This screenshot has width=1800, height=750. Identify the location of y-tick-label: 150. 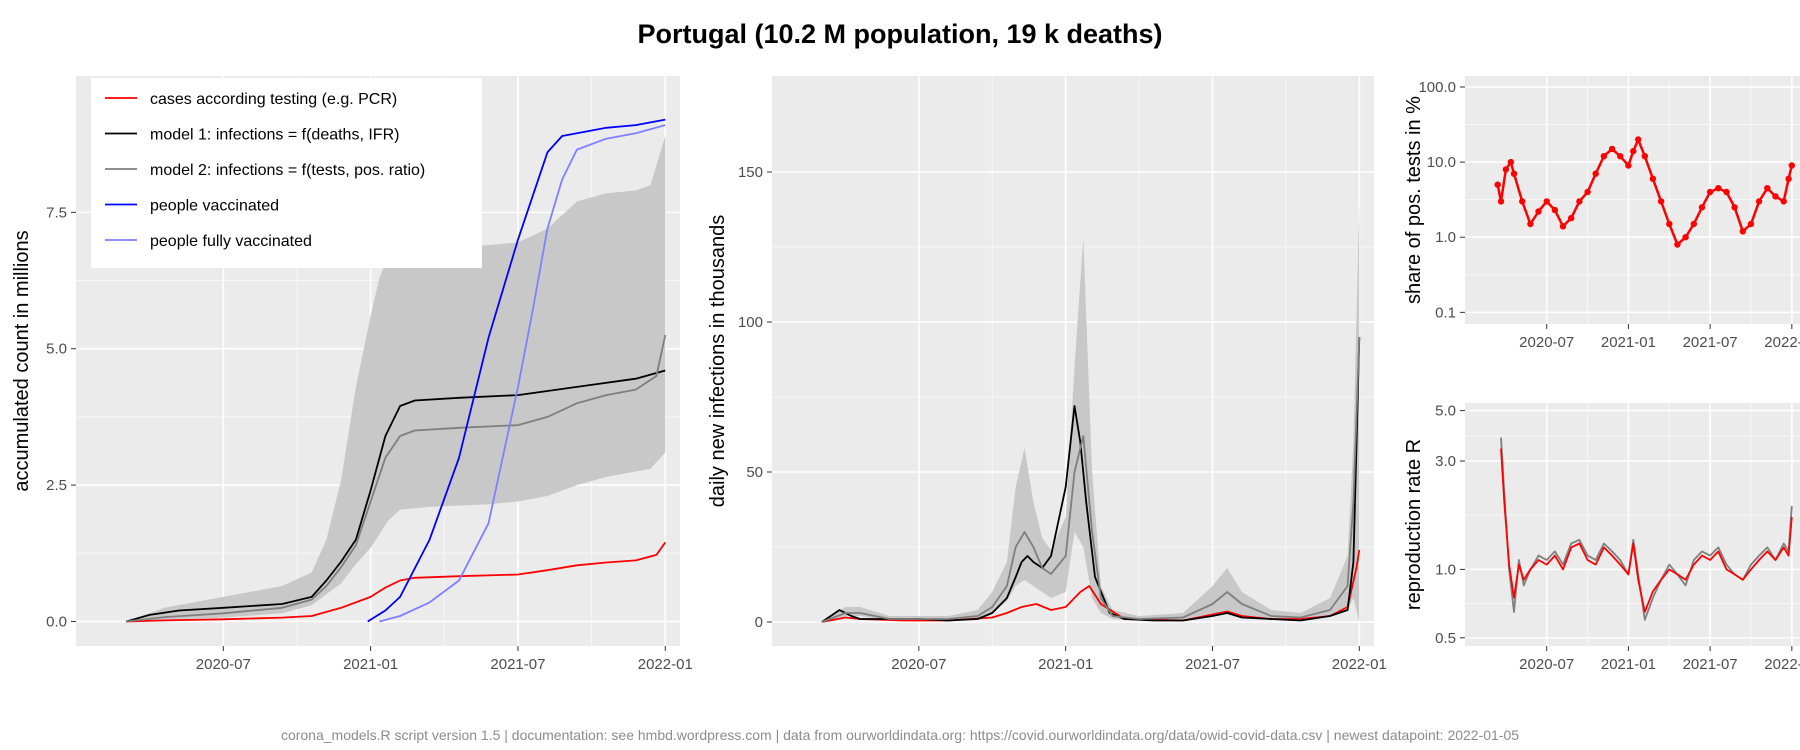
(750, 172).